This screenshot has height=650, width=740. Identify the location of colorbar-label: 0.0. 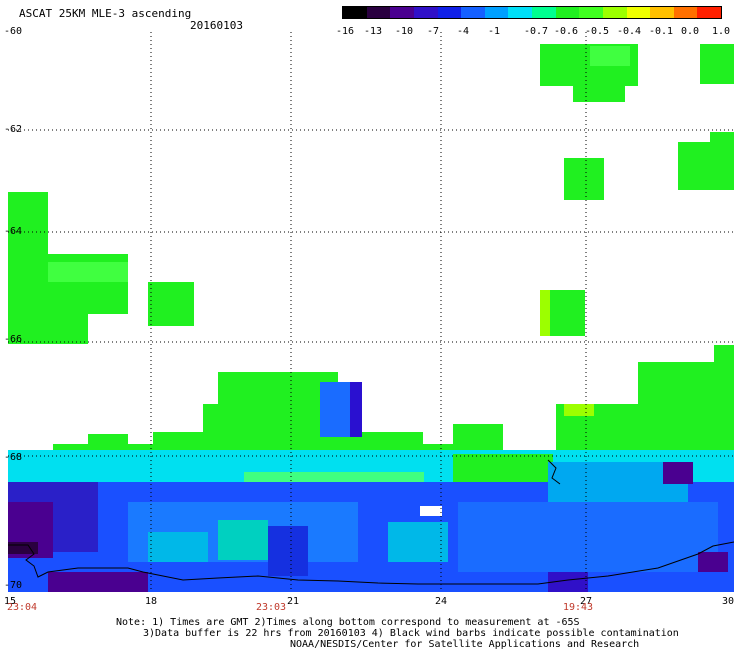
(690, 31).